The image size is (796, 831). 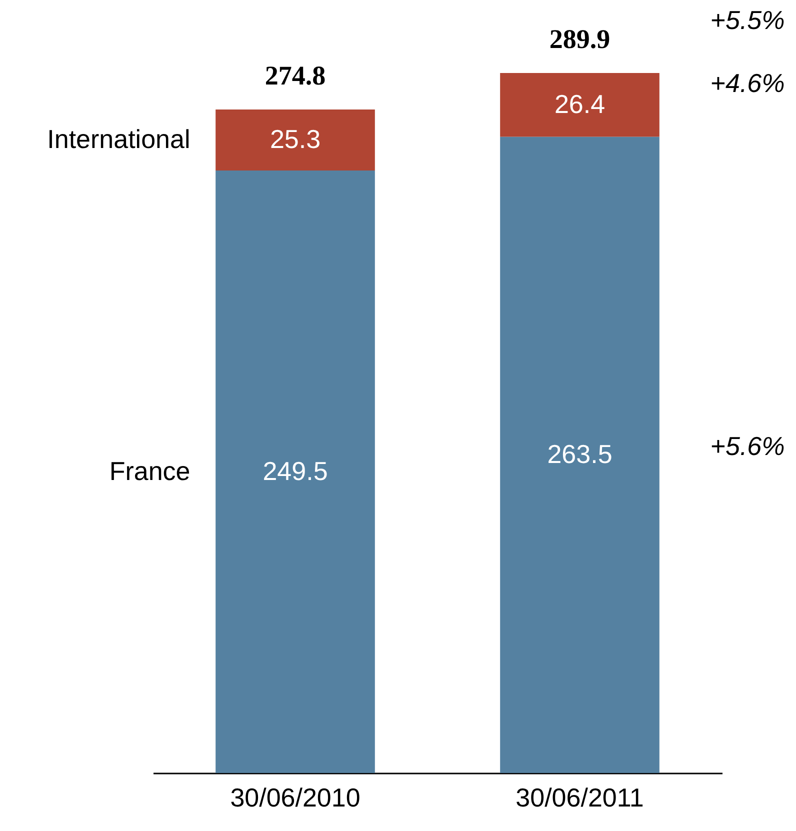 I want to click on annotation: +4.6%, so click(x=747, y=83).